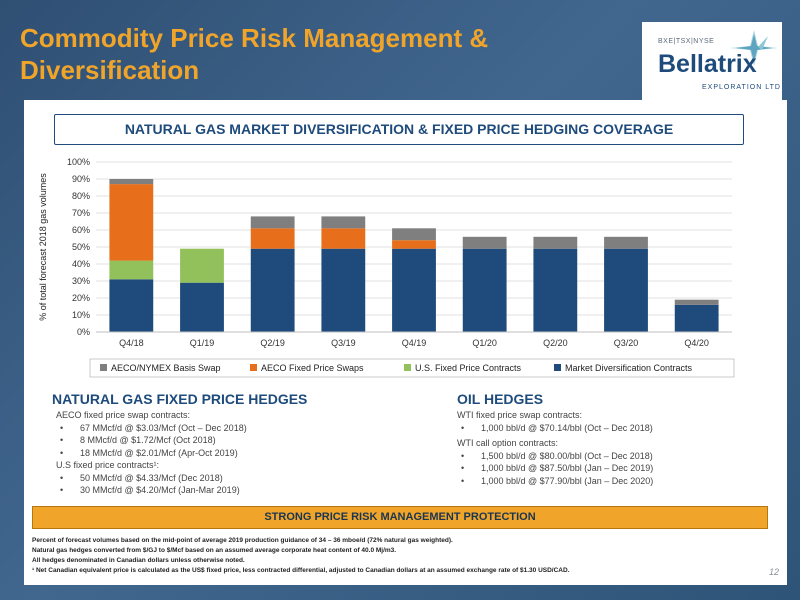 Image resolution: width=800 pixels, height=600 pixels. Describe the element at coordinates (272, 343) in the screenshot. I see `x-tick-label: Q2/19` at that location.